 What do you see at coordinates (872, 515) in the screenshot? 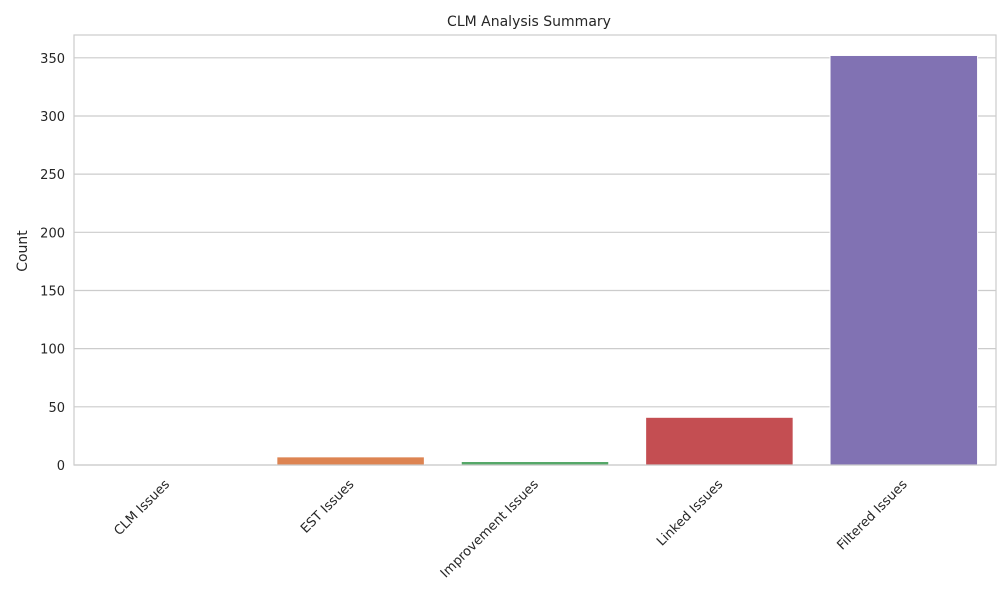
I see `x-tick-label: Filtered Issues` at bounding box center [872, 515].